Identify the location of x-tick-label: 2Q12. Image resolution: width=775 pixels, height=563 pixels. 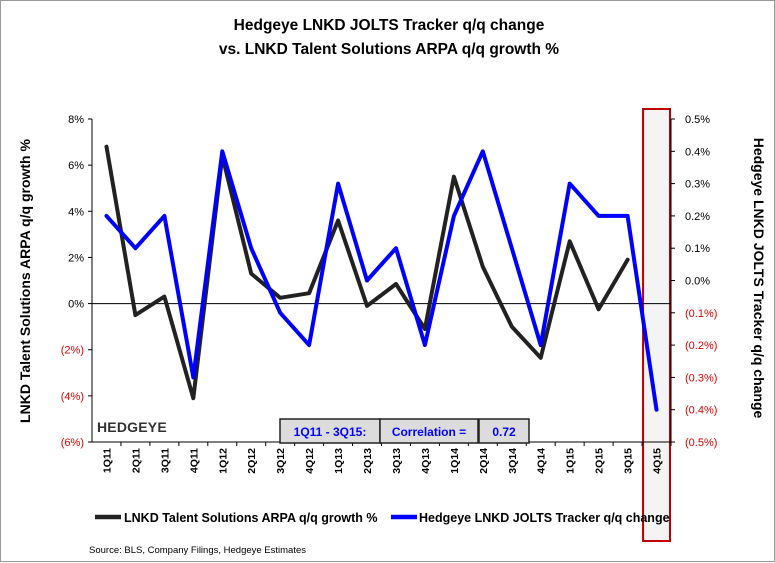
(252, 461).